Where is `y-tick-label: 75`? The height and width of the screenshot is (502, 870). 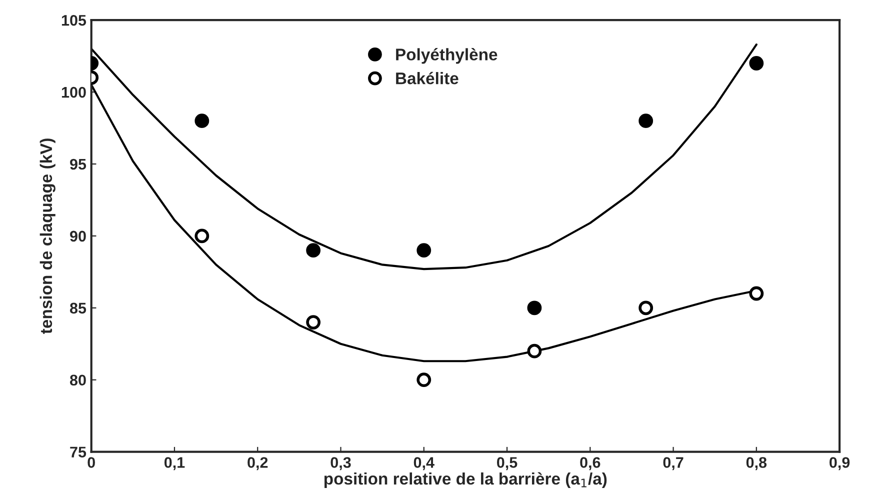
y-tick-label: 75 is located at coordinates (78, 452).